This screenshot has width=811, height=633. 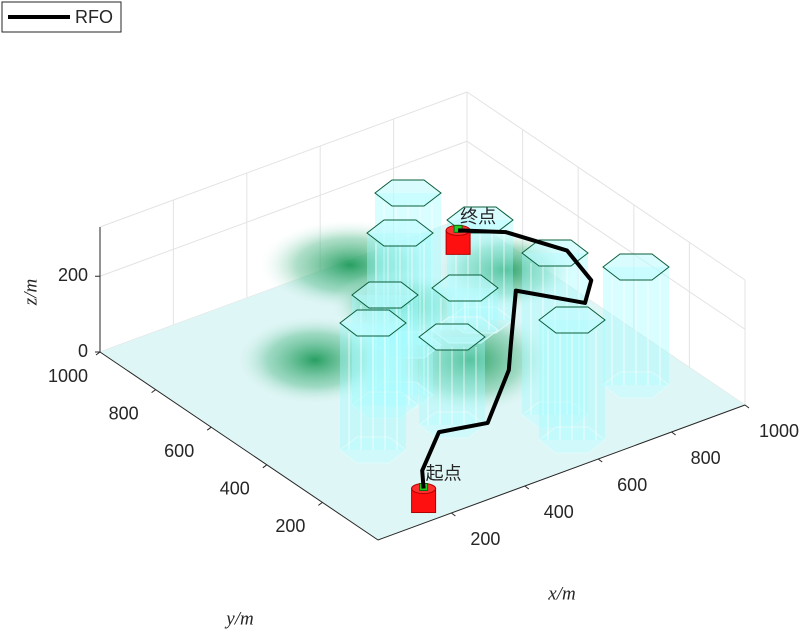 What do you see at coordinates (485, 539) in the screenshot?
I see `x-tick-label: 200` at bounding box center [485, 539].